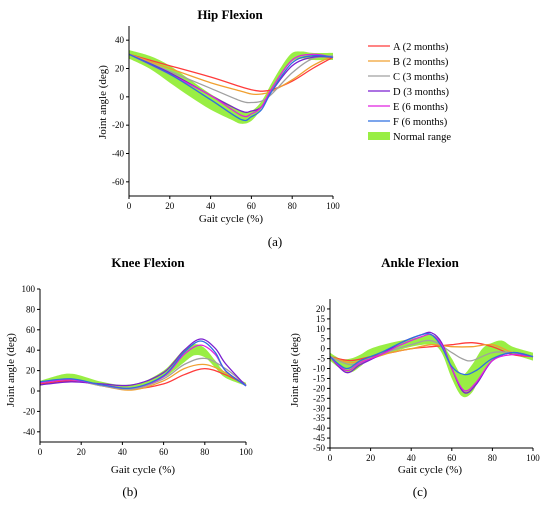 The width and height of the screenshot is (550, 507). I want to click on knee-y-tick-label: -20, so click(29, 411).